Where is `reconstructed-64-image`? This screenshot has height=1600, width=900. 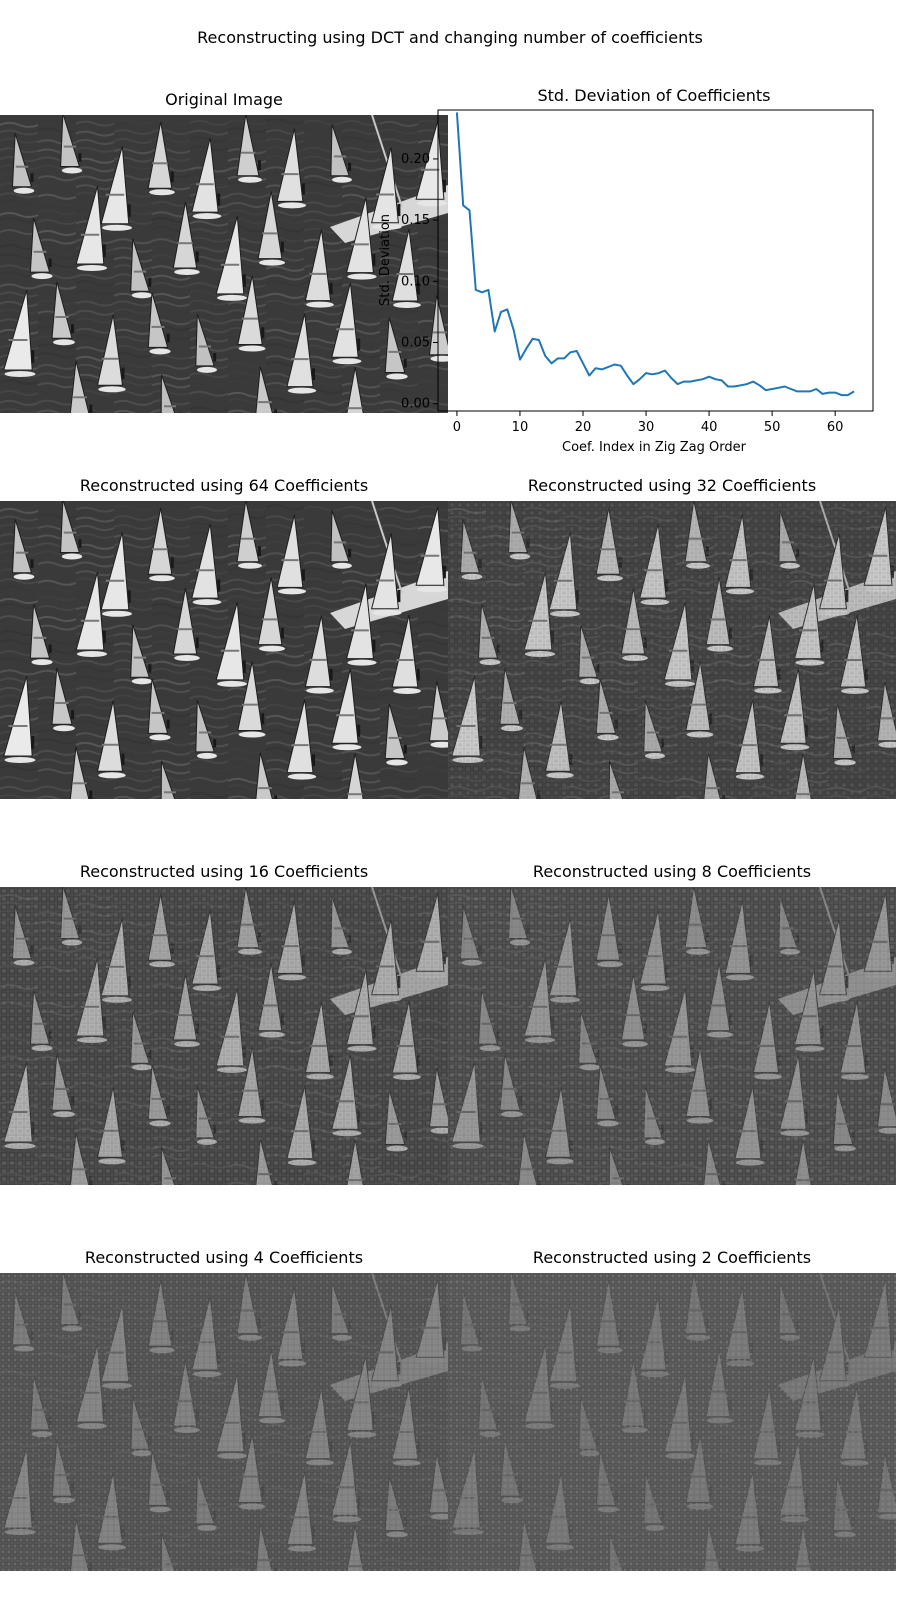
reconstructed-64-image is located at coordinates (224, 650).